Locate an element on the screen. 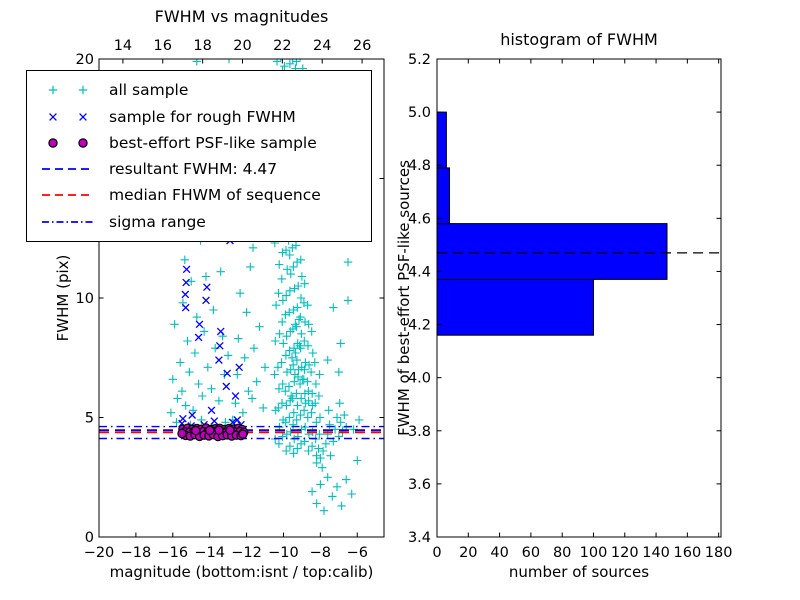 The height and width of the screenshot is (600, 800). right-plot-title: histogram of FWHM is located at coordinates (579, 39).